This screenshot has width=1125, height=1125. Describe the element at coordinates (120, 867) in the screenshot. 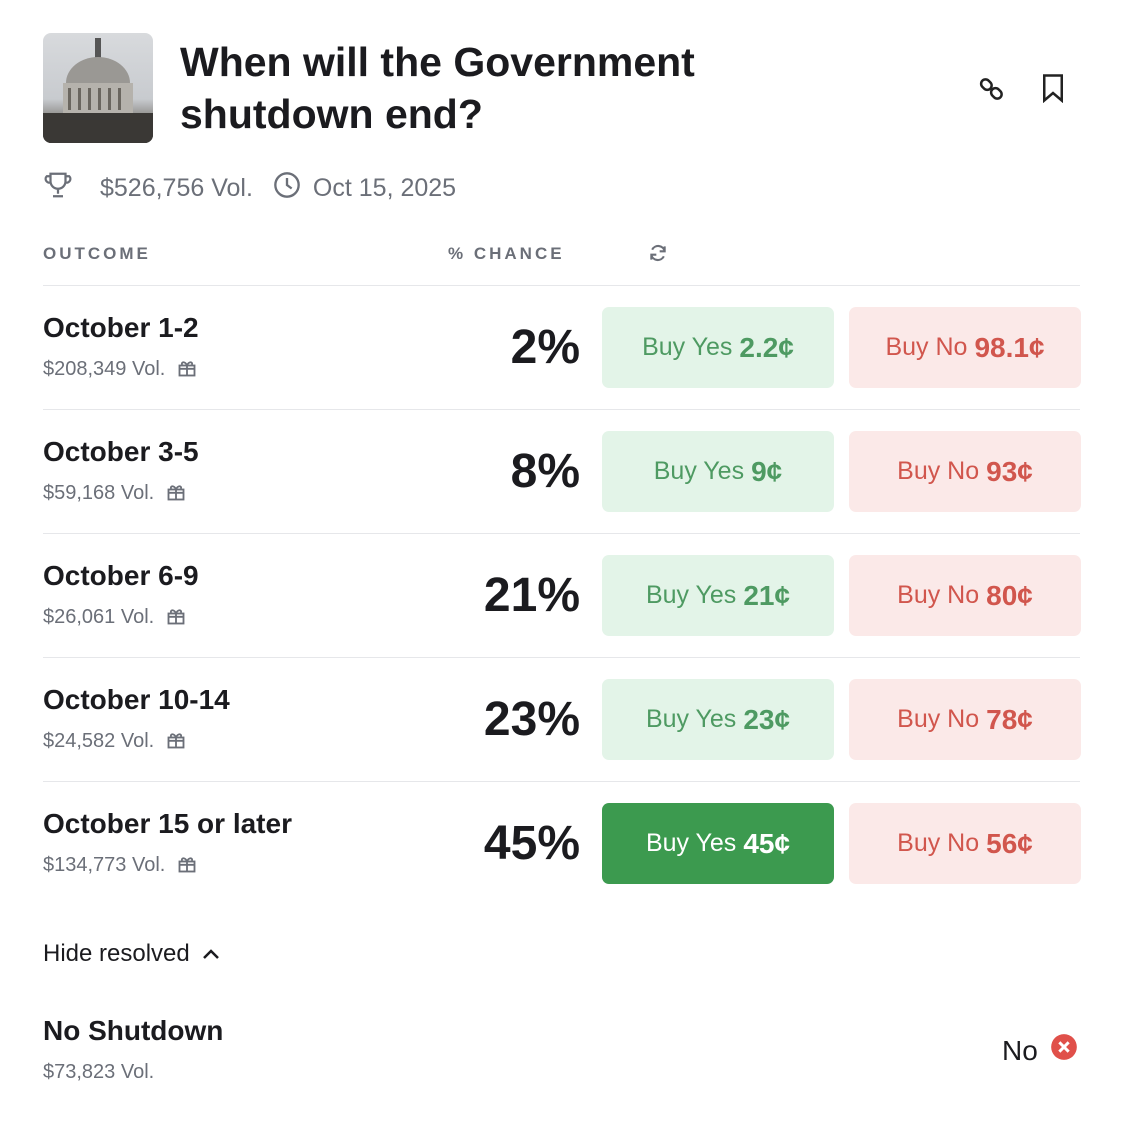

I see `outcome-volume: $134,773 Vol.` at that location.